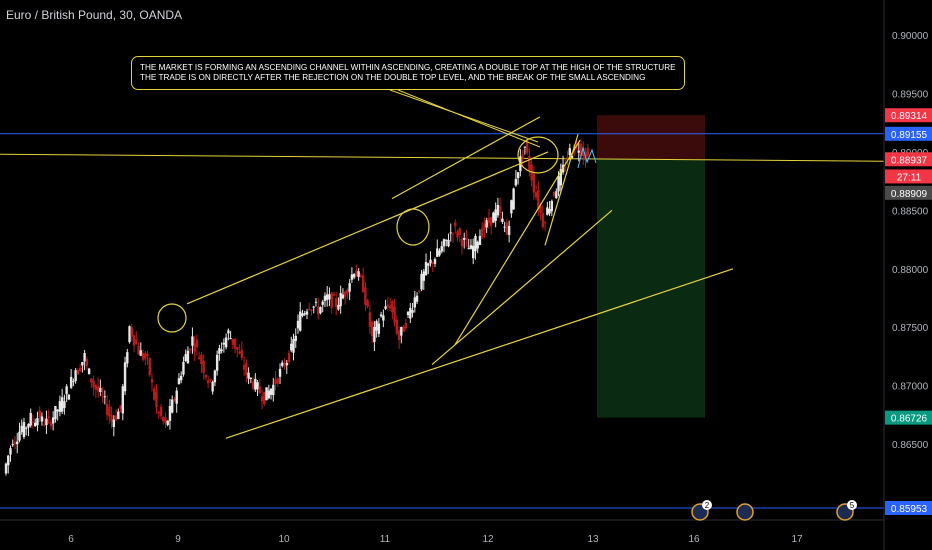  Describe the element at coordinates (908, 159) in the screenshot. I see `price-badge` at that location.